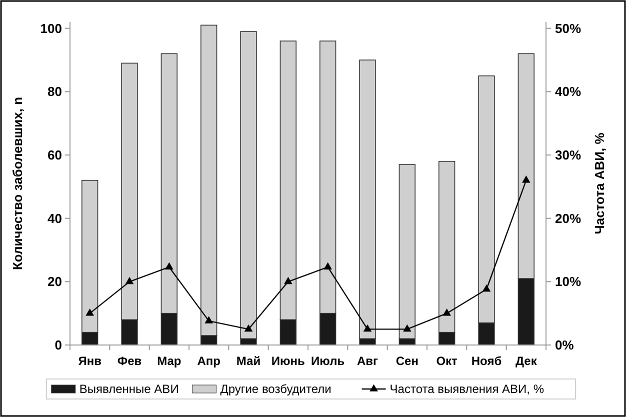  I want to click on x-tick-label: Фев, so click(129, 361).